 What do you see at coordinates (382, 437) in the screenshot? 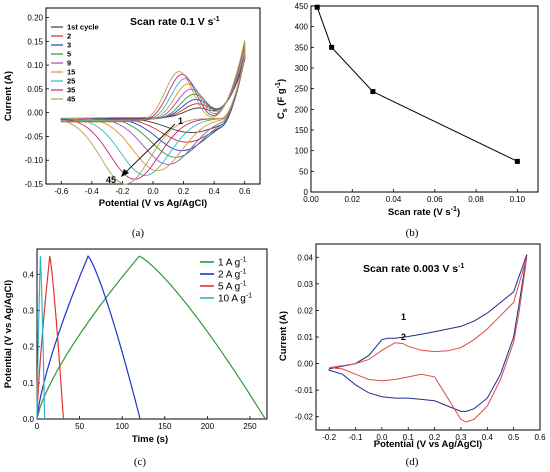
I see `panel-d-xtick-label: 0.0` at bounding box center [382, 437].